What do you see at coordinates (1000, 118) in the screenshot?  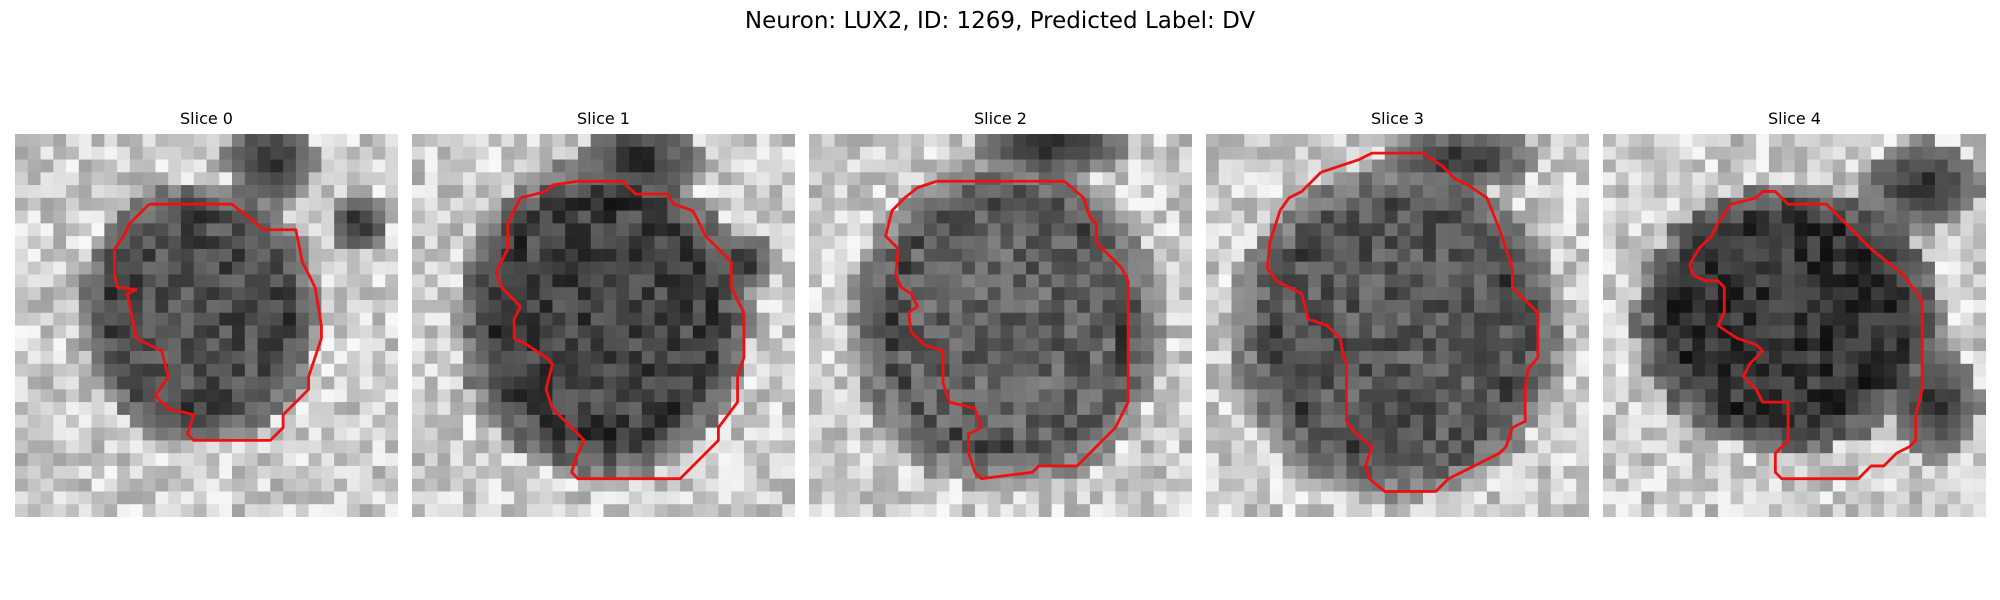 I see `slice-title: Slice 2` at bounding box center [1000, 118].